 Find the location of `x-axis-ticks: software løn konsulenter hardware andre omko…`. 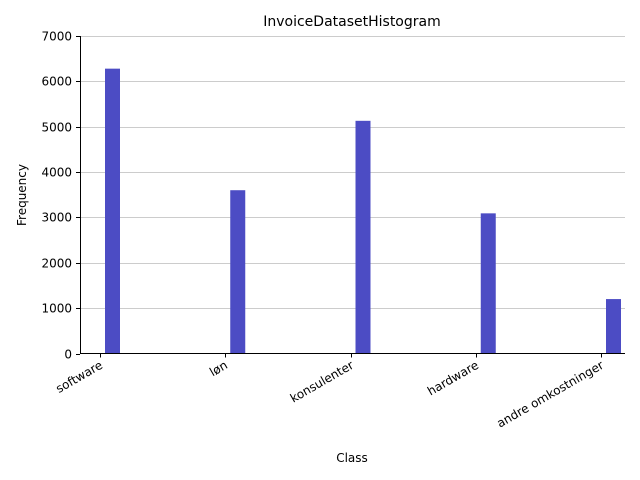

x-axis-ticks: software løn konsulenter hardware andre omko… is located at coordinates (329, 392).